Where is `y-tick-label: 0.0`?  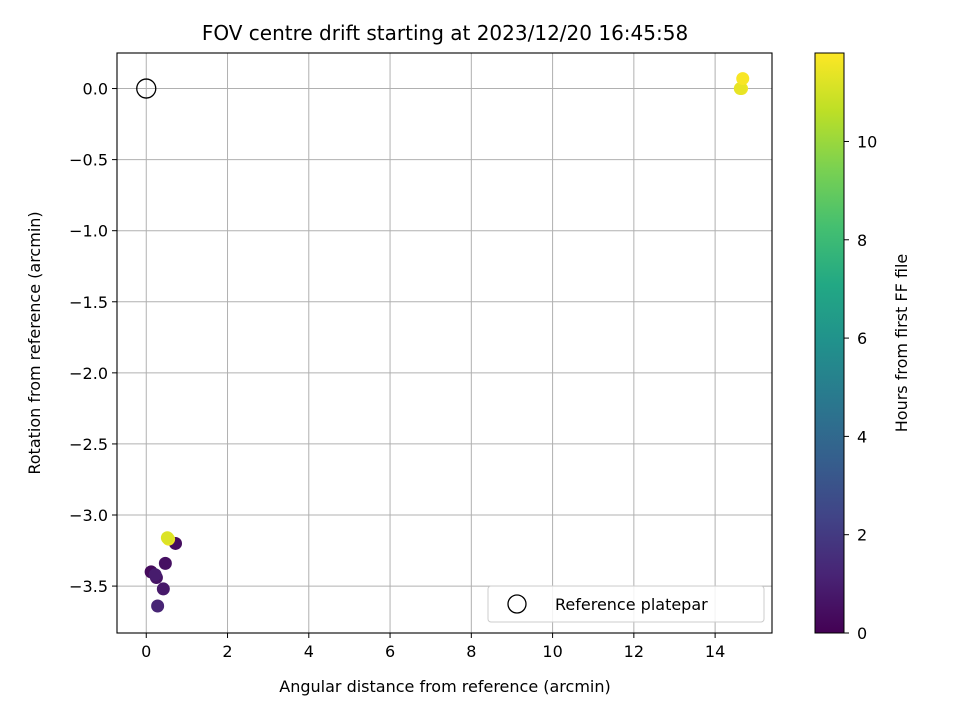 y-tick-label: 0.0 is located at coordinates (95, 89).